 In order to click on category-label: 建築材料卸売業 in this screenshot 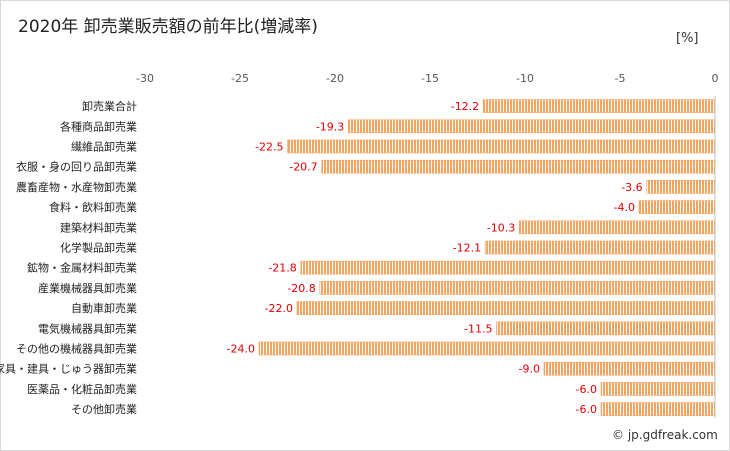, I will do `click(98, 227)`.